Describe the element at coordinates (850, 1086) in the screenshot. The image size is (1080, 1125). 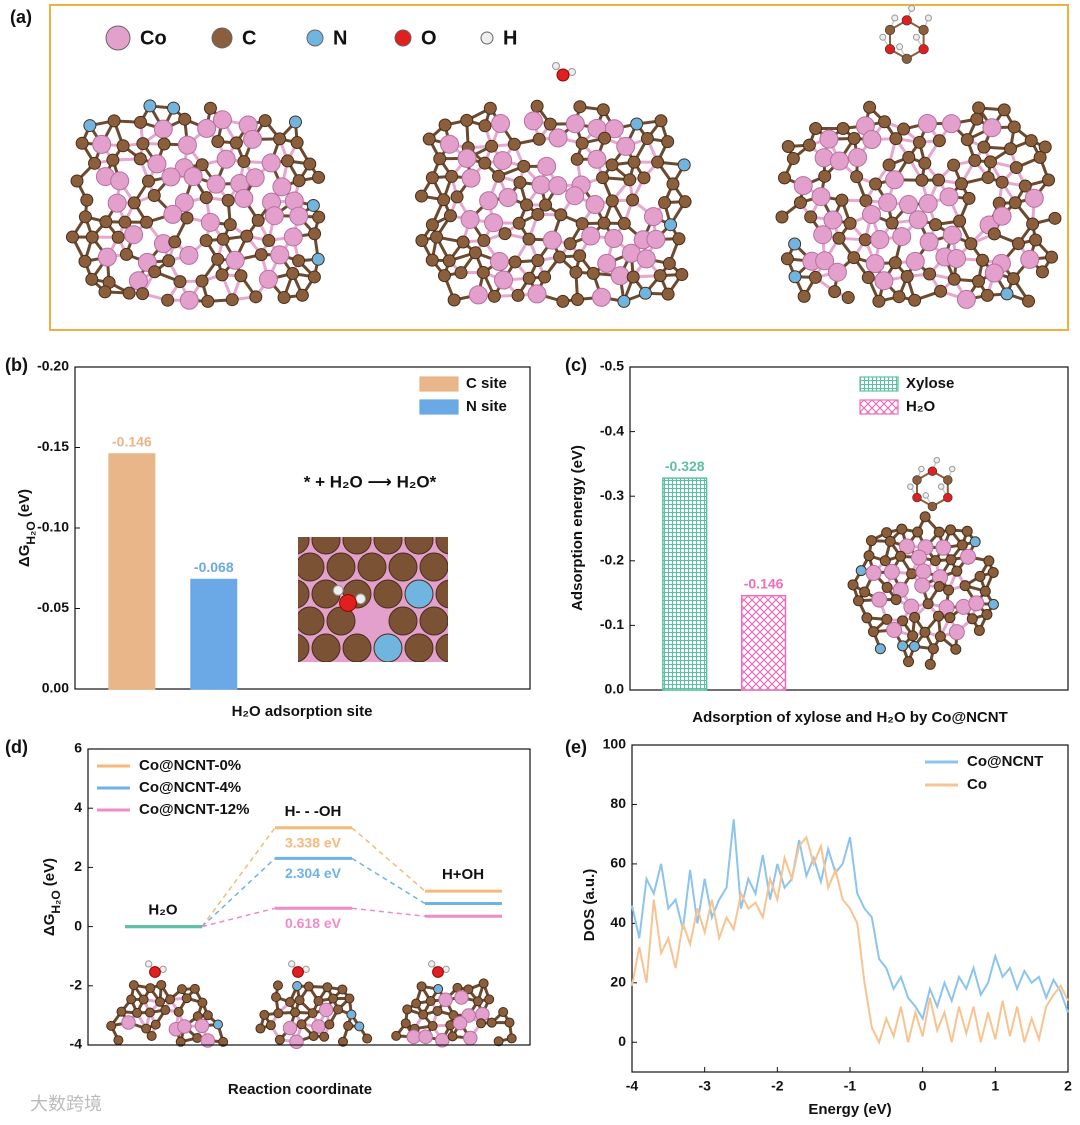
I see `x-tick-label: -1` at that location.